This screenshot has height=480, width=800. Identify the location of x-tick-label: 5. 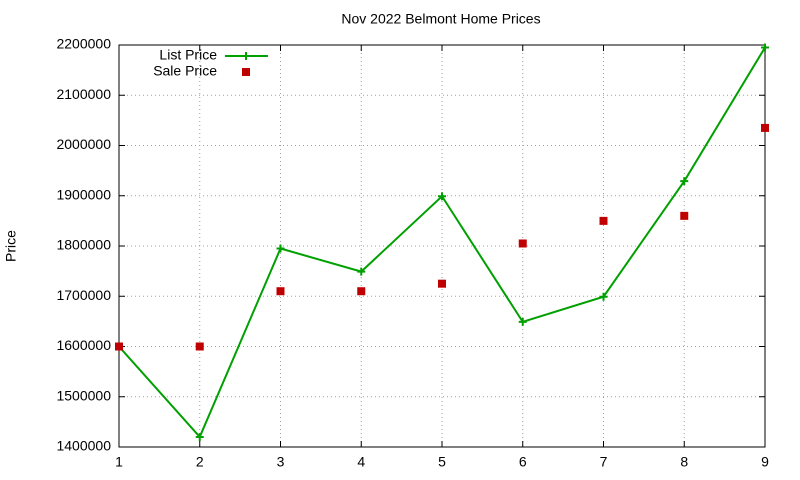
(442, 462).